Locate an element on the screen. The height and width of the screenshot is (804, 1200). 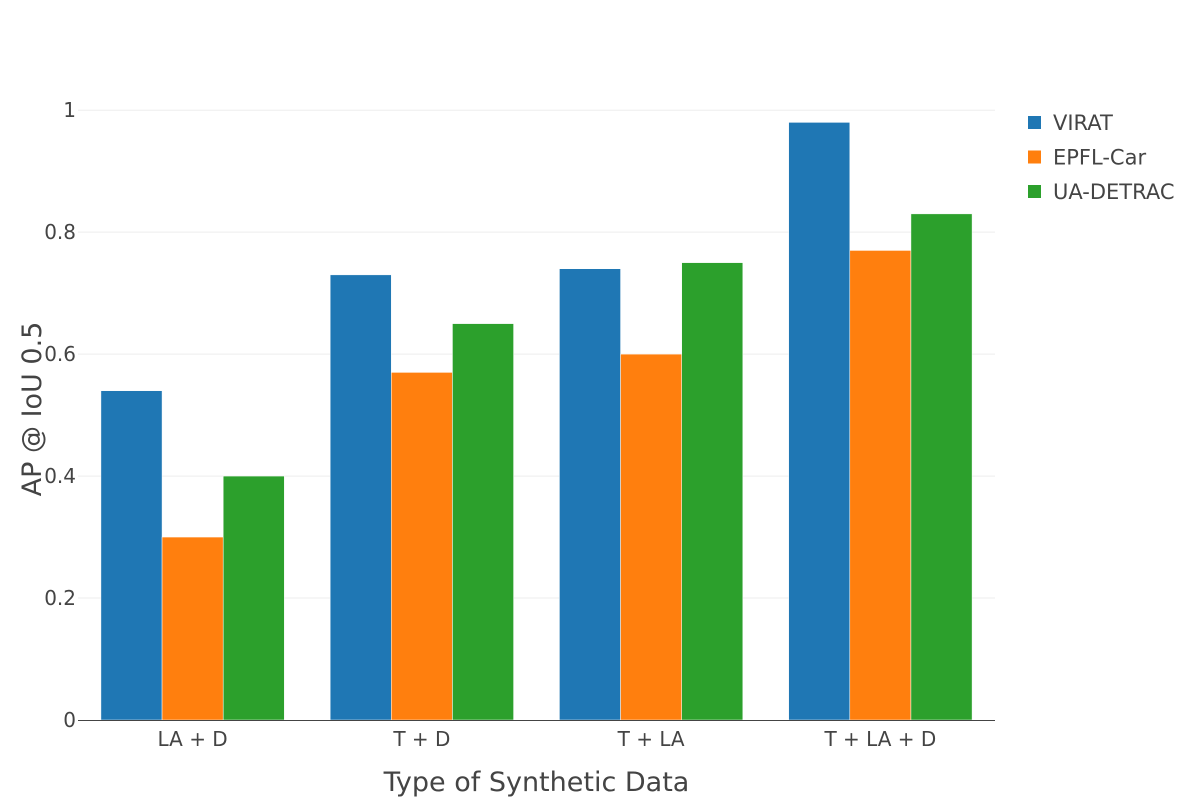
x-tick-label: T + LA + D is located at coordinates (879, 739).